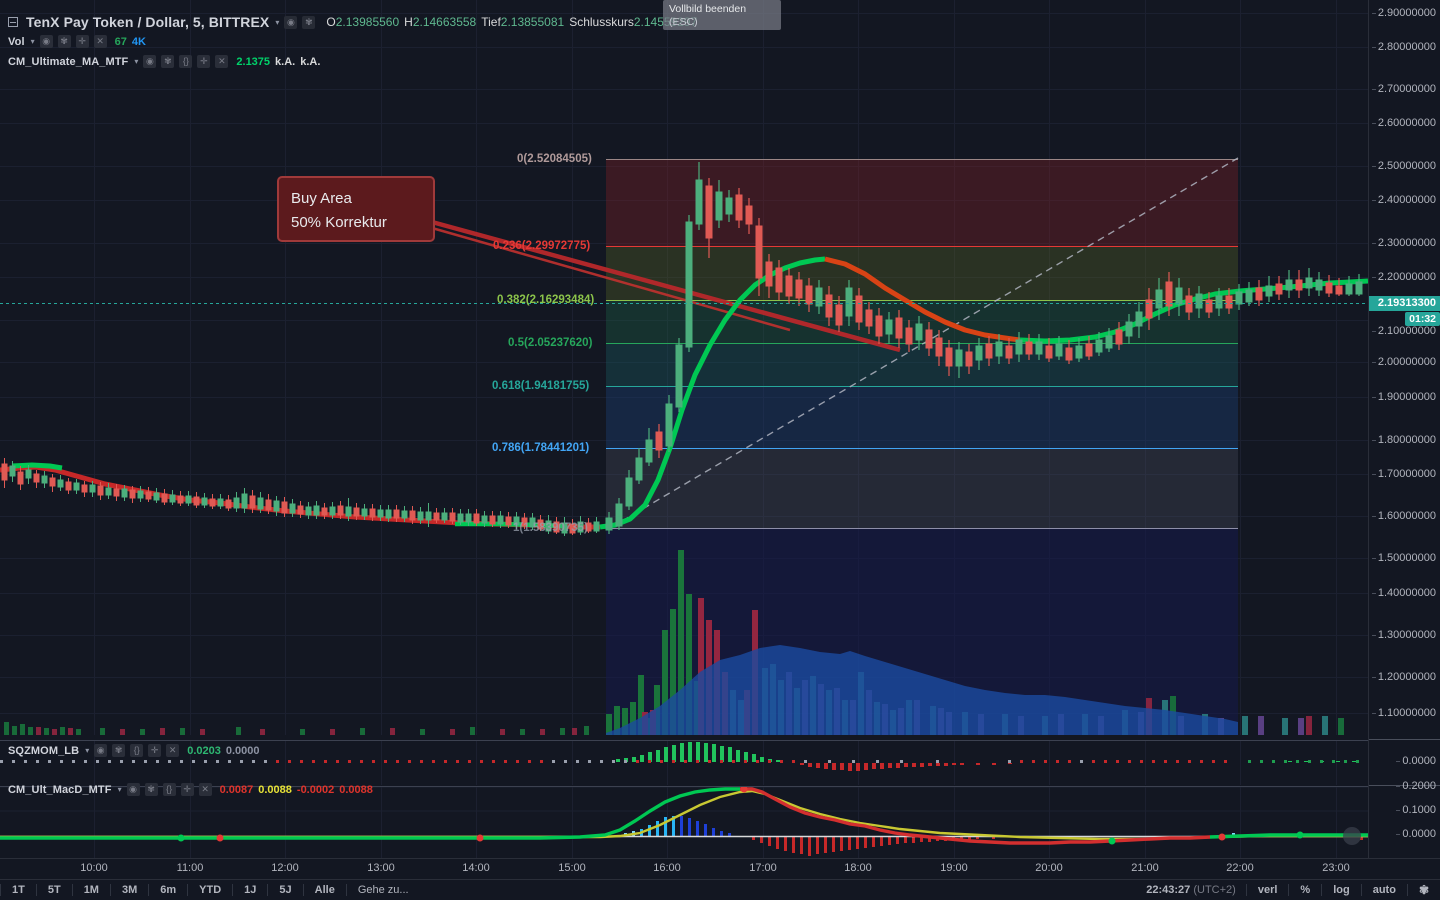 The height and width of the screenshot is (900, 1440). What do you see at coordinates (190, 868) in the screenshot?
I see `time-tick: 11:00` at bounding box center [190, 868].